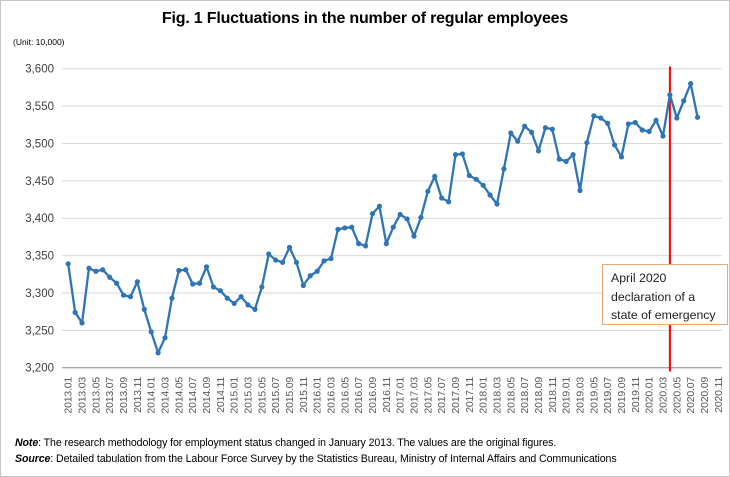 This screenshot has width=730, height=477. Describe the element at coordinates (235, 395) in the screenshot. I see `x-tick-label: 2015.01` at that location.